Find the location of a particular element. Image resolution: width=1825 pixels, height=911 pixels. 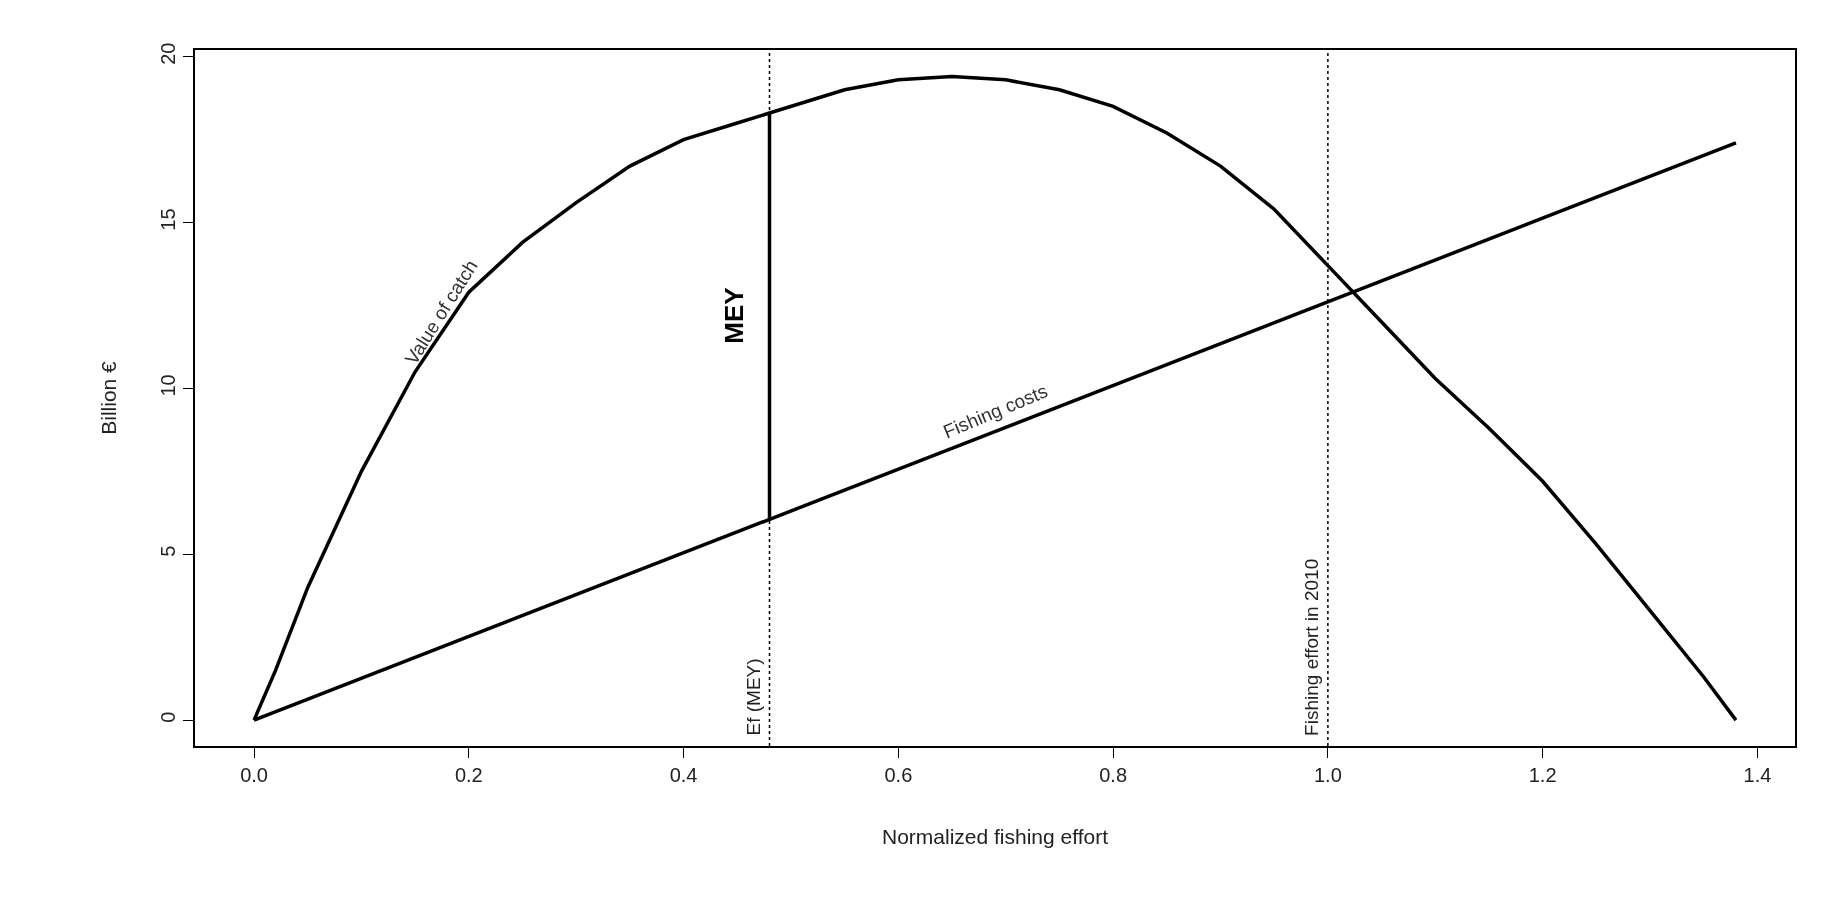

y-tick-label: 15 is located at coordinates (168, 219).